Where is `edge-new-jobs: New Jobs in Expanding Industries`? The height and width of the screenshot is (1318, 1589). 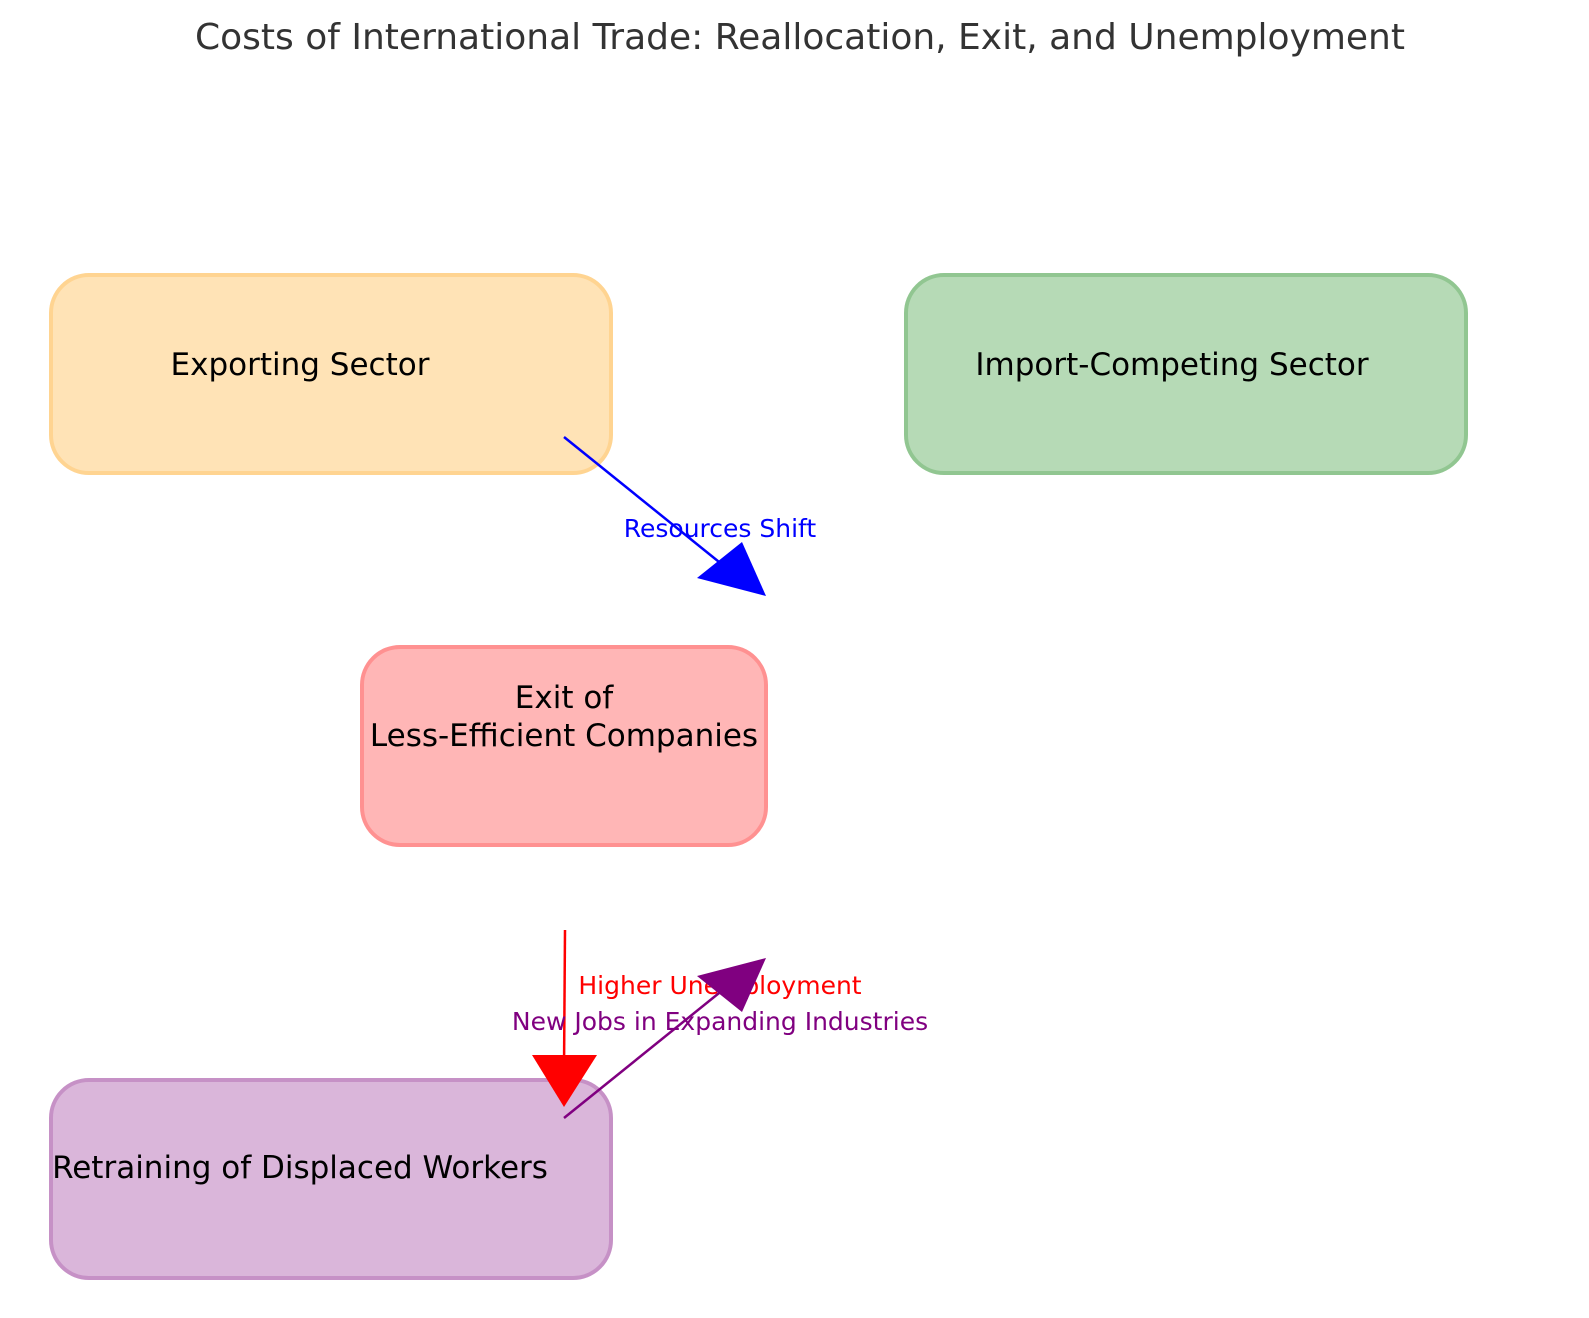 edge-new-jobs: New Jobs in Expanding Industries is located at coordinates (720, 1038).